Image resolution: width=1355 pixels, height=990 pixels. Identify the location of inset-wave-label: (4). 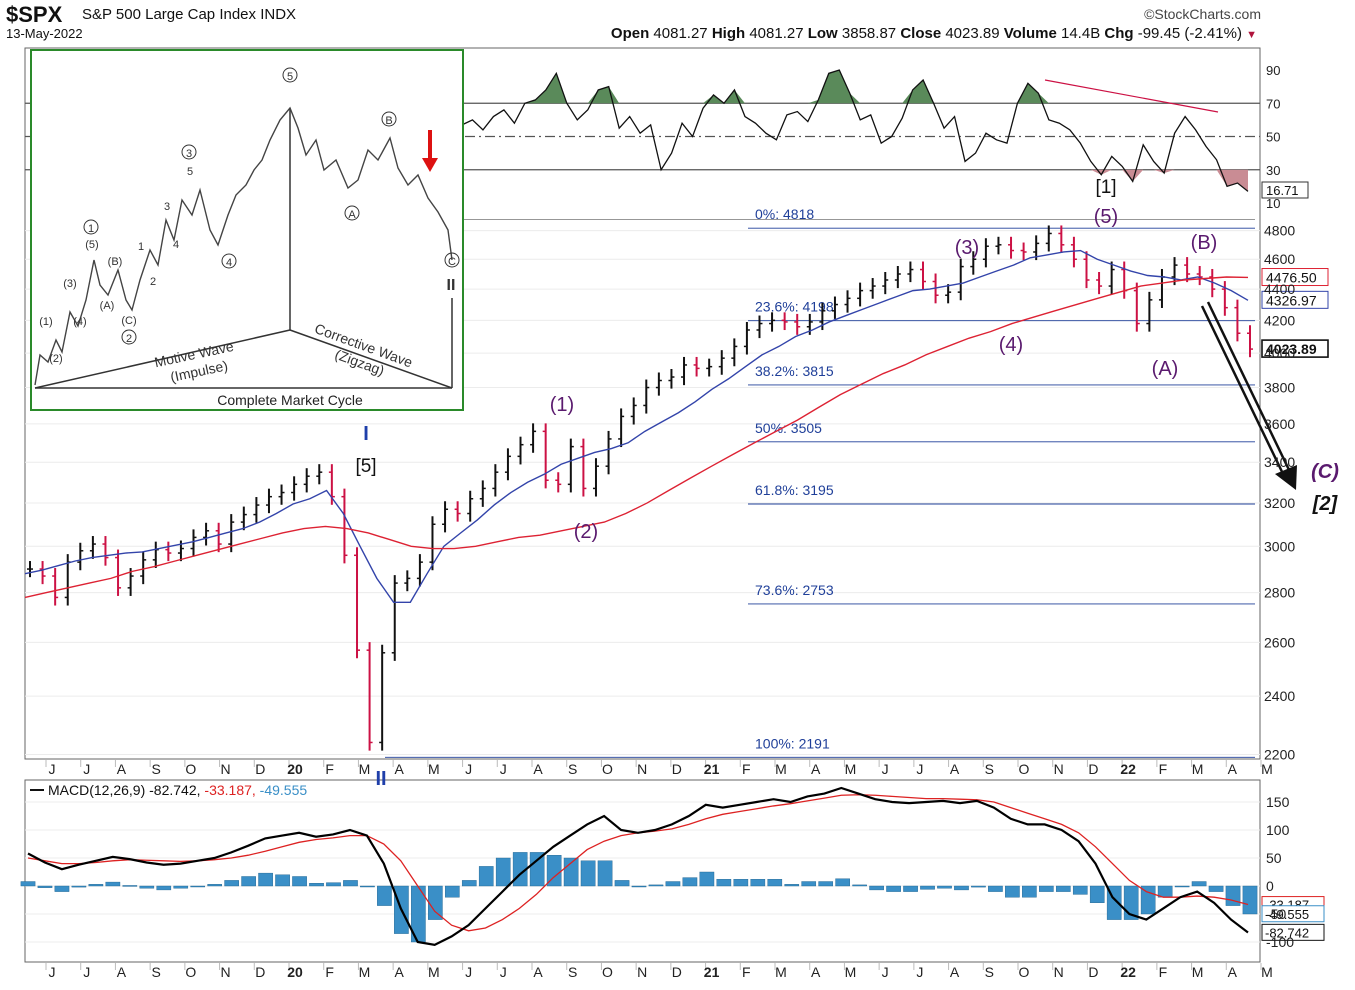
(79, 322).